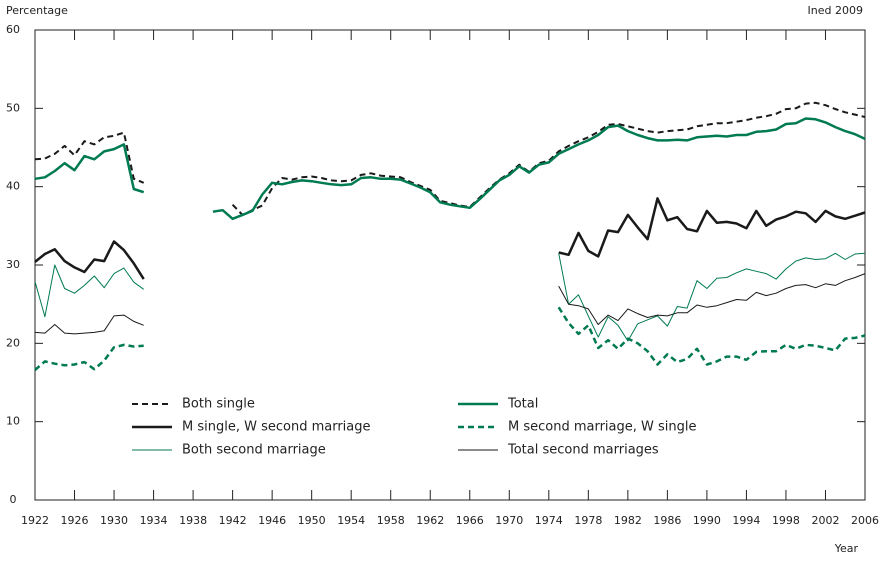 Image resolution: width=889 pixels, height=561 pixels. I want to click on legend-label: Both single, so click(218, 404).